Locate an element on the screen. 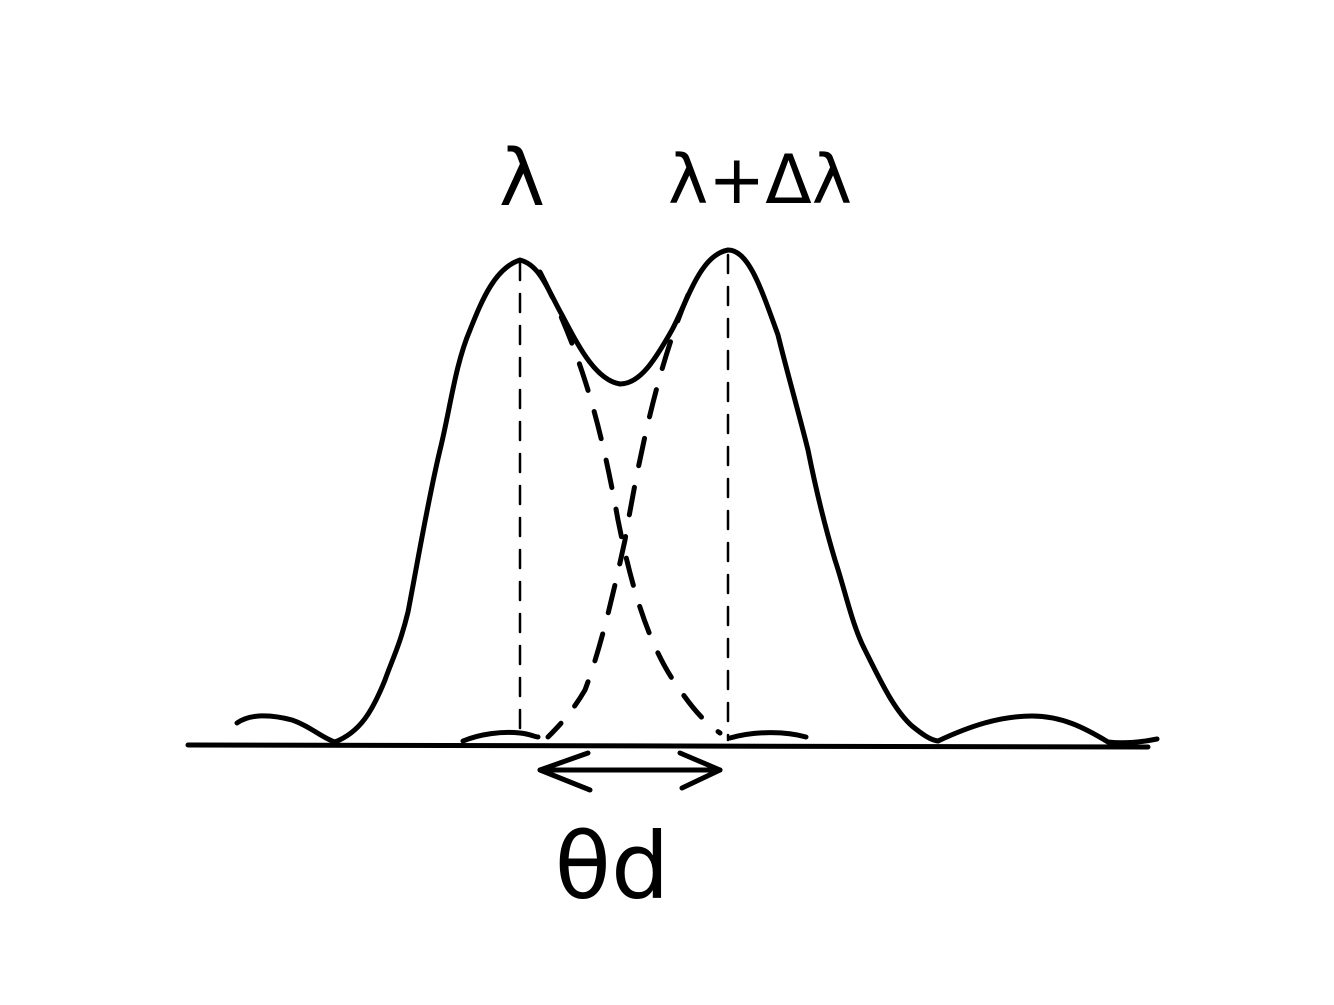  separation-double-arrow is located at coordinates (630, 771).